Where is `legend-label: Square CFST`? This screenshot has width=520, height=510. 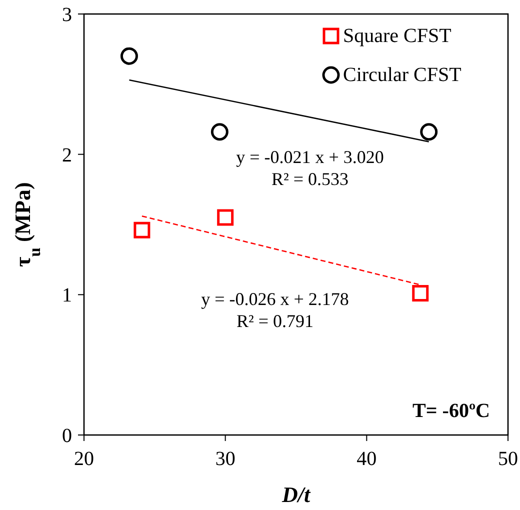 legend-label: Square CFST is located at coordinates (397, 36).